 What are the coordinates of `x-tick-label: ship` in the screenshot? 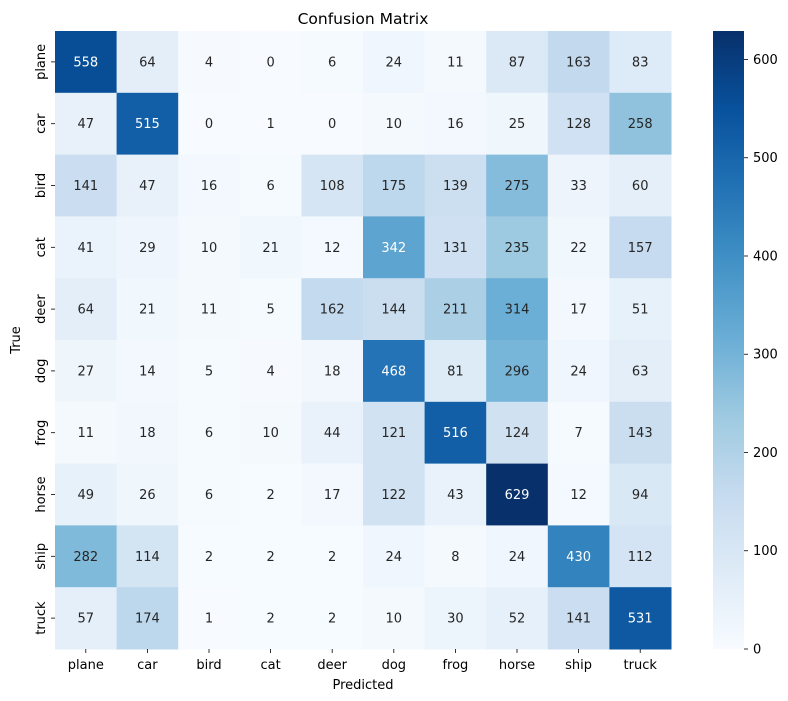 It's located at (578, 665).